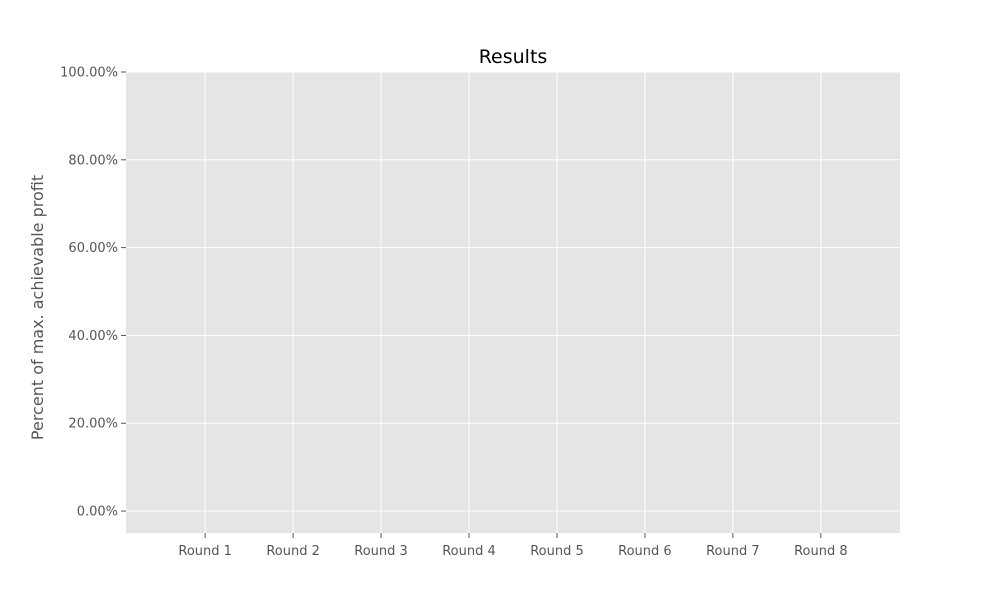 The width and height of the screenshot is (1000, 600). I want to click on x-tick-label: Round 3, so click(381, 551).